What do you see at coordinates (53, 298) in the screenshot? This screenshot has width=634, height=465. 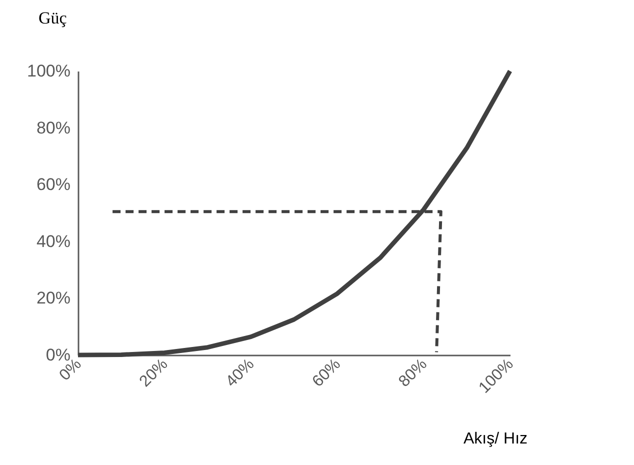 I see `y-tick-label: 20%` at bounding box center [53, 298].